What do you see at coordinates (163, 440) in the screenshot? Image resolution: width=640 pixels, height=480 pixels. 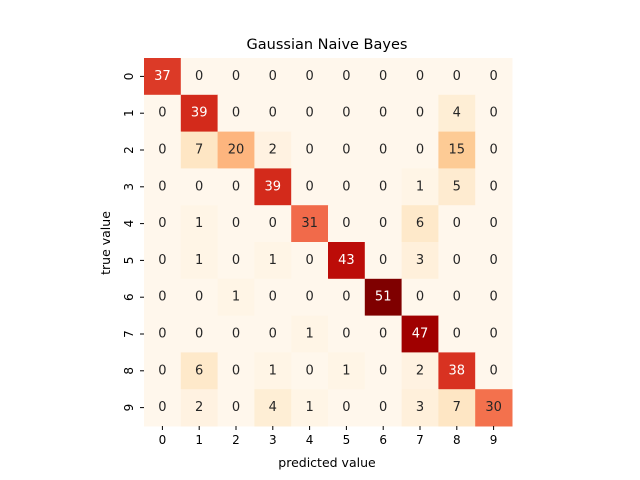 I see `x-tick-label: 0` at bounding box center [163, 440].